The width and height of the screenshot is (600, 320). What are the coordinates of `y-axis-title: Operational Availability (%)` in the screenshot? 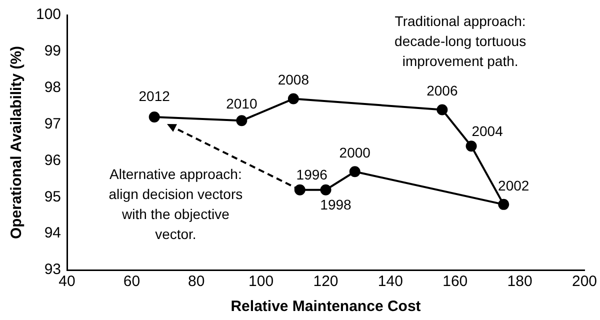 It's located at (17, 143).